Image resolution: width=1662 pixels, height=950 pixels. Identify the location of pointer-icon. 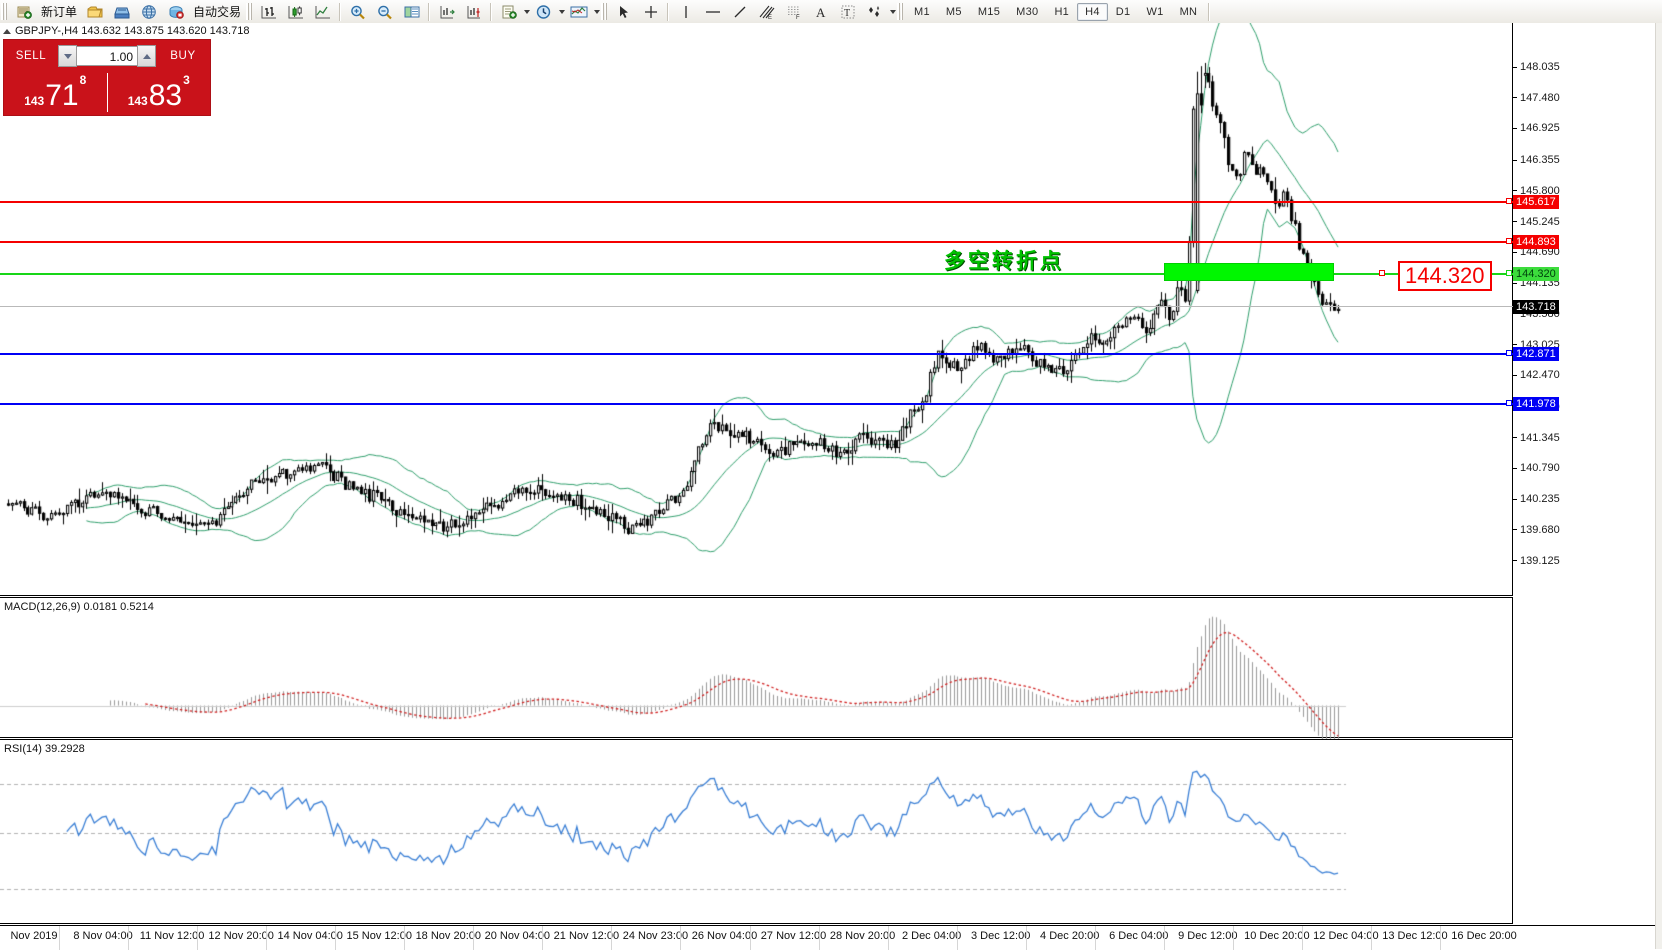
(623, 11).